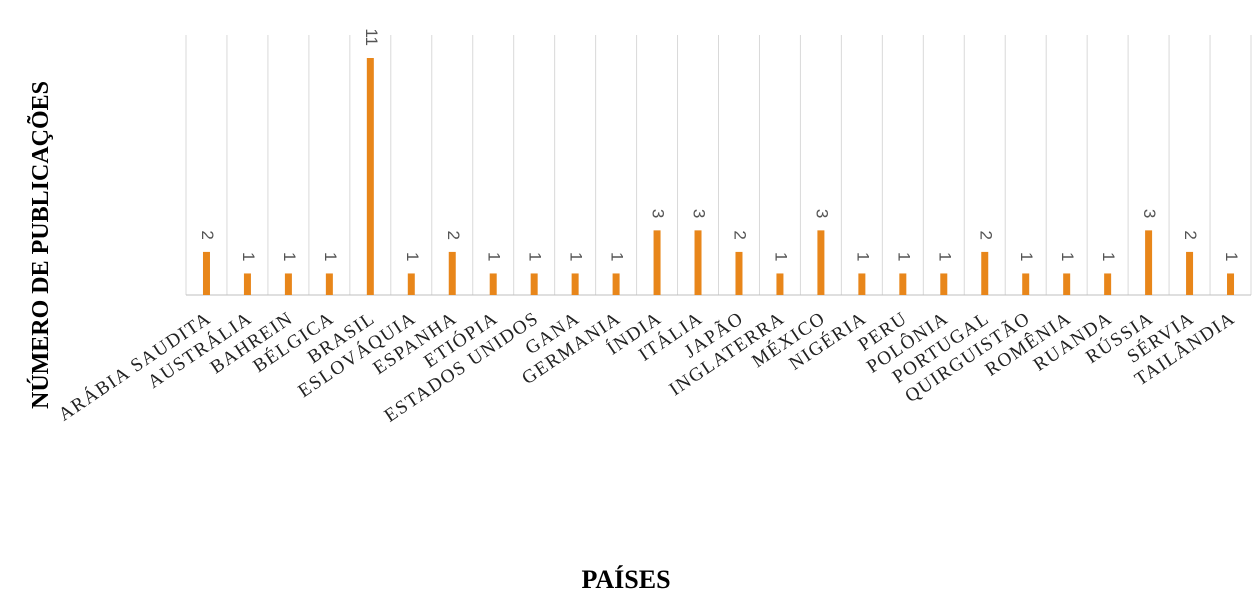  Describe the element at coordinates (625, 579) in the screenshot. I see `x-axis-title: PAÍSES` at that location.